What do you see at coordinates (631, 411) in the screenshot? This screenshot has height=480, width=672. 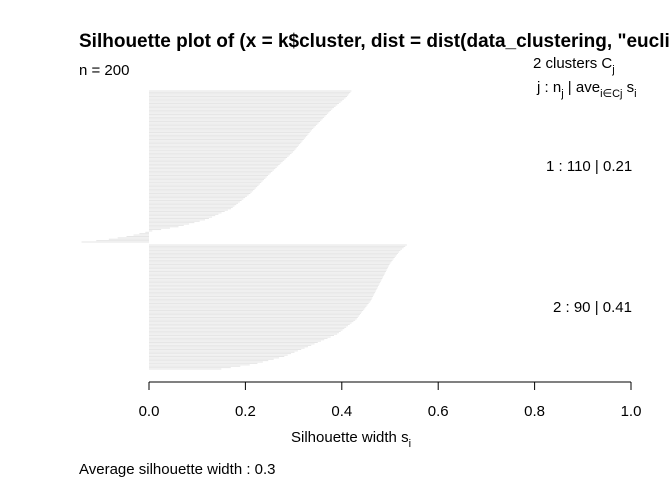 I see `x-tick-label: 1.0` at bounding box center [631, 411].